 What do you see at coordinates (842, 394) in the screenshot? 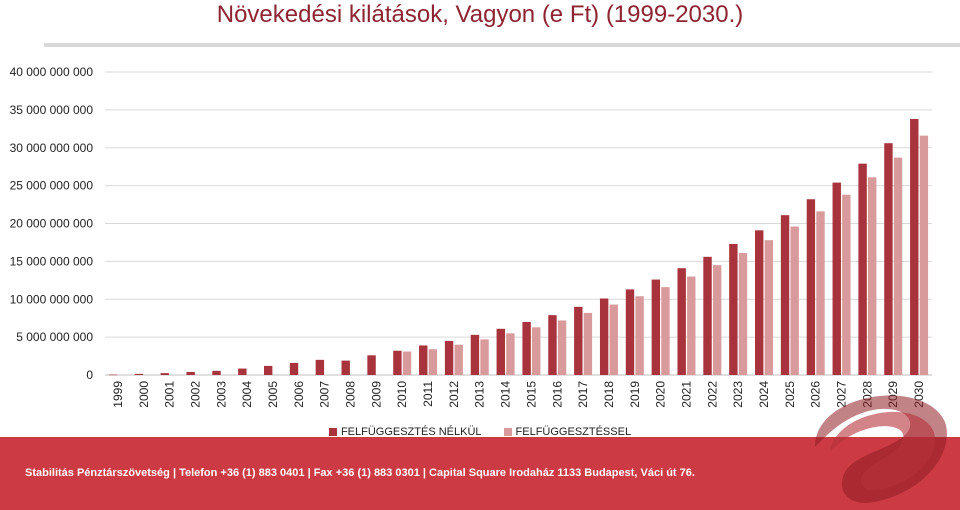
I see `x-tick-label: 2027` at bounding box center [842, 394].